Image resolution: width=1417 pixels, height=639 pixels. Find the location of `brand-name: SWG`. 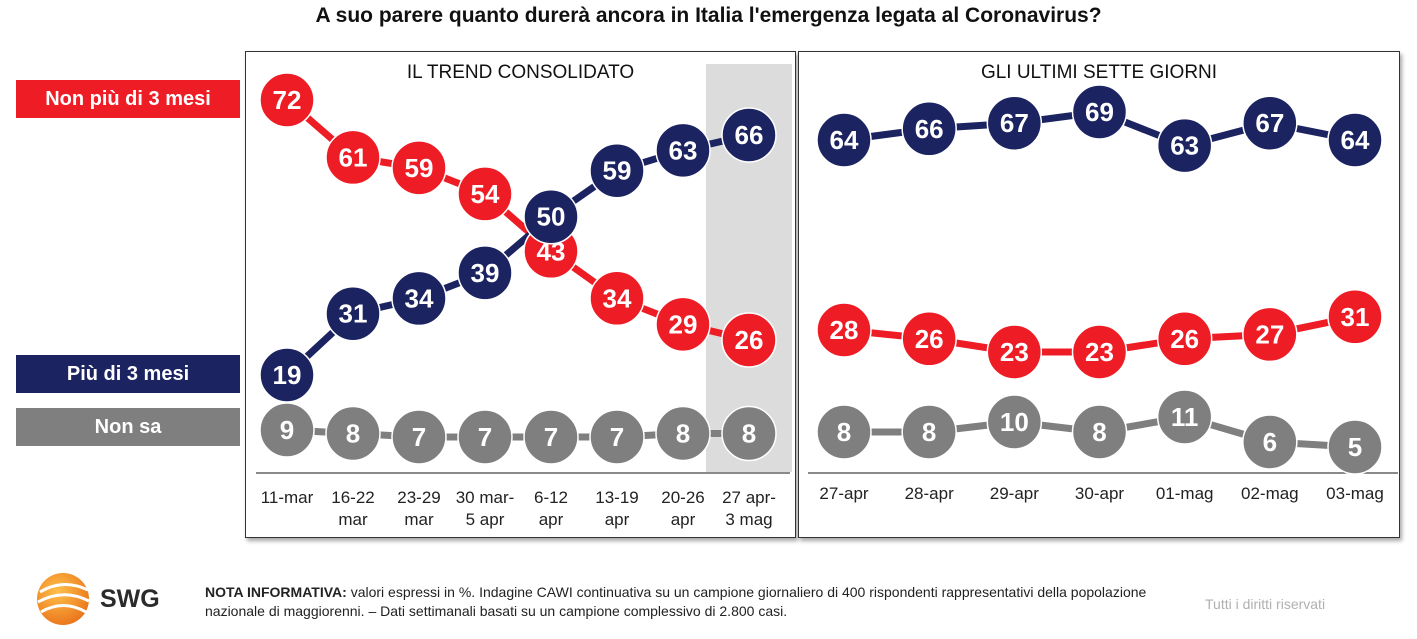

brand-name: SWG is located at coordinates (130, 599).